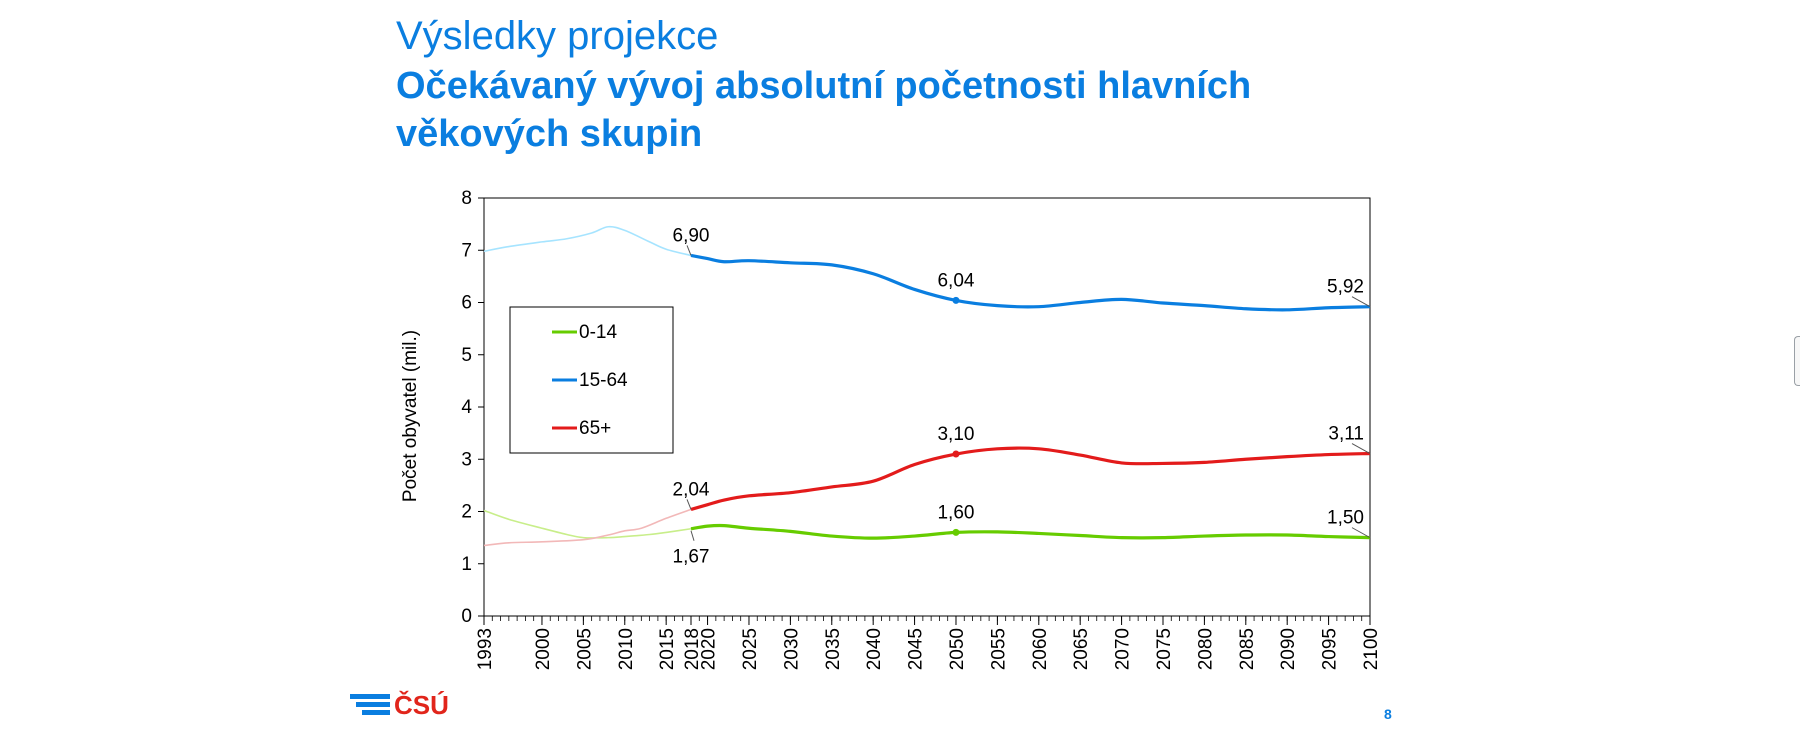 This screenshot has width=1800, height=738. I want to click on edge-tab, so click(1797, 361).